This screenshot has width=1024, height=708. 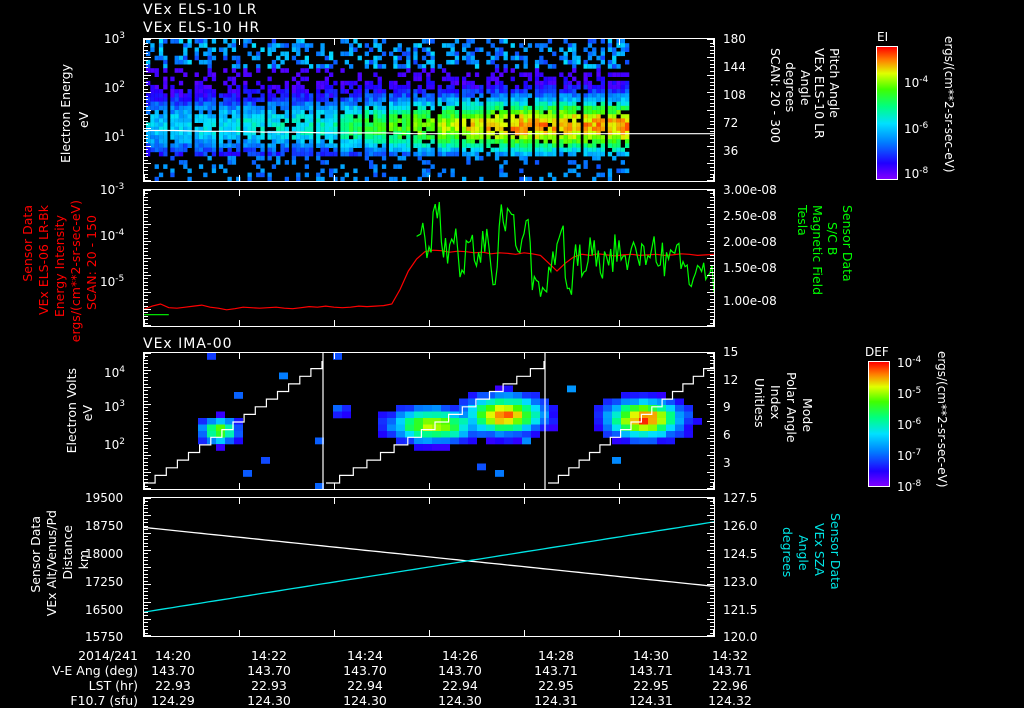 What do you see at coordinates (429, 567) in the screenshot?
I see `panel4-plot-area` at bounding box center [429, 567].